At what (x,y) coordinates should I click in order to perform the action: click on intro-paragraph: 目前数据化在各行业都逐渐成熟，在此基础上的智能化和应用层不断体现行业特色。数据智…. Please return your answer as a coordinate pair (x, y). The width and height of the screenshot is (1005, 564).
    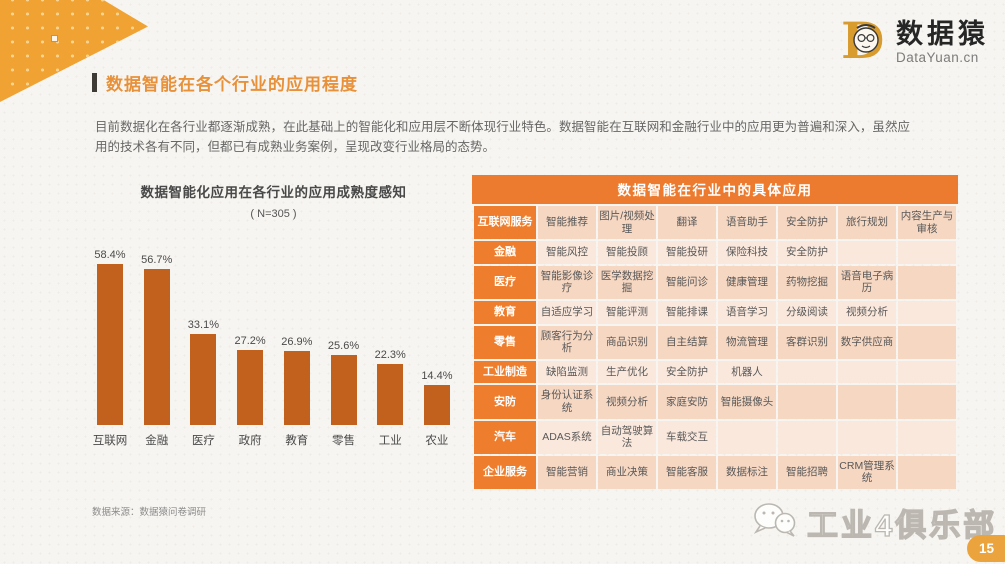
    Looking at the image, I should click on (502, 137).